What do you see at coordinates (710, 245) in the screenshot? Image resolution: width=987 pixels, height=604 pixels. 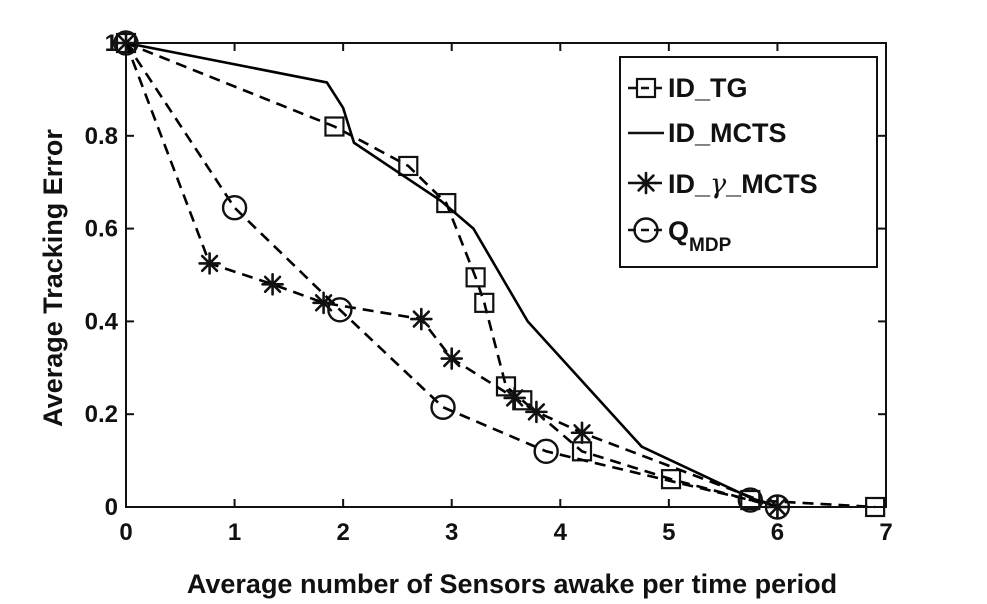 I see `legend-label-qmdp-sub: MDP` at bounding box center [710, 245].